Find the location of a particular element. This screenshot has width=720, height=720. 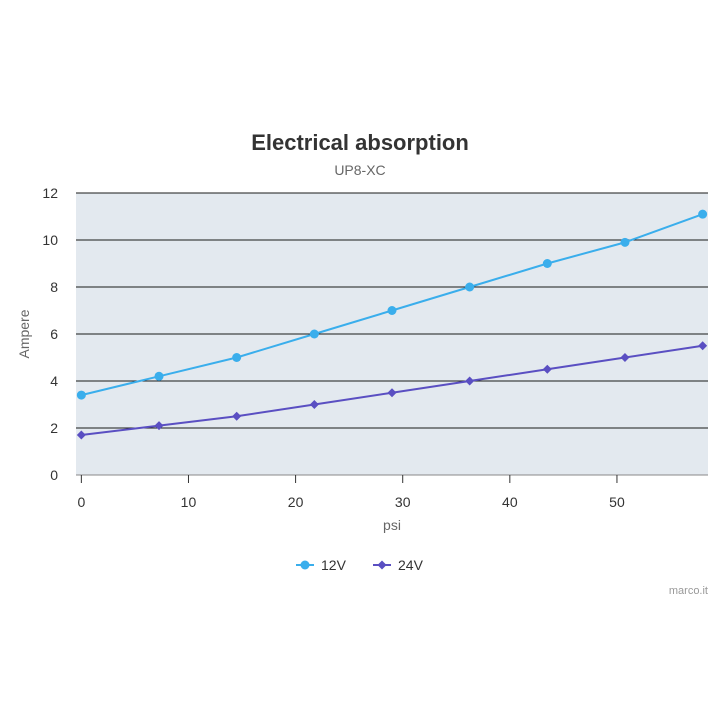

y-tick-label: 10 is located at coordinates (50, 240).